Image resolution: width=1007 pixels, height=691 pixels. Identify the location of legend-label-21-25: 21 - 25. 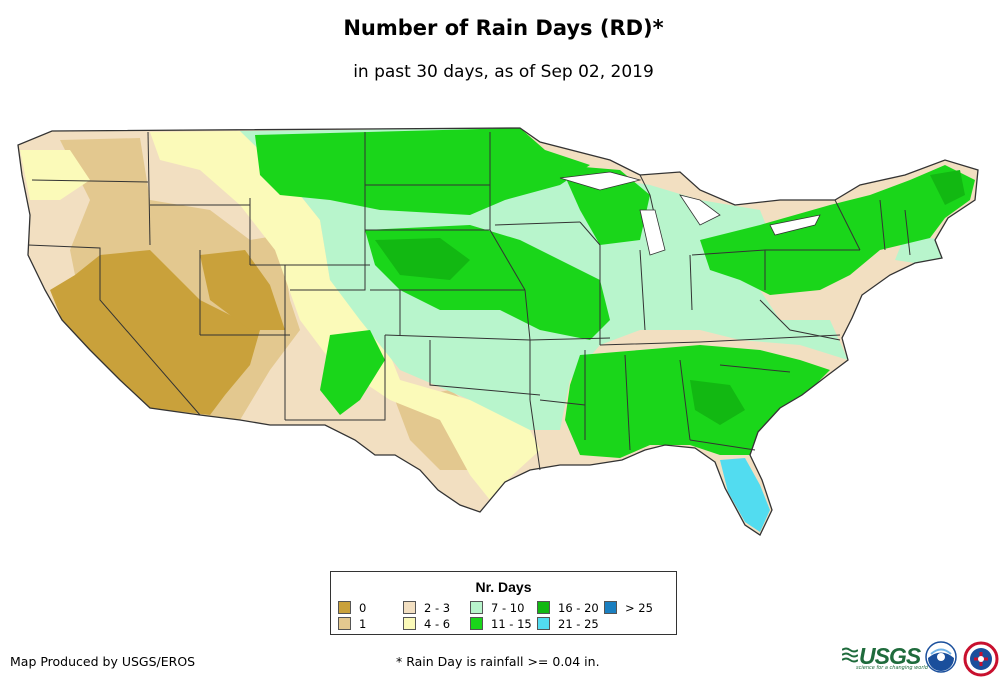
(578, 624).